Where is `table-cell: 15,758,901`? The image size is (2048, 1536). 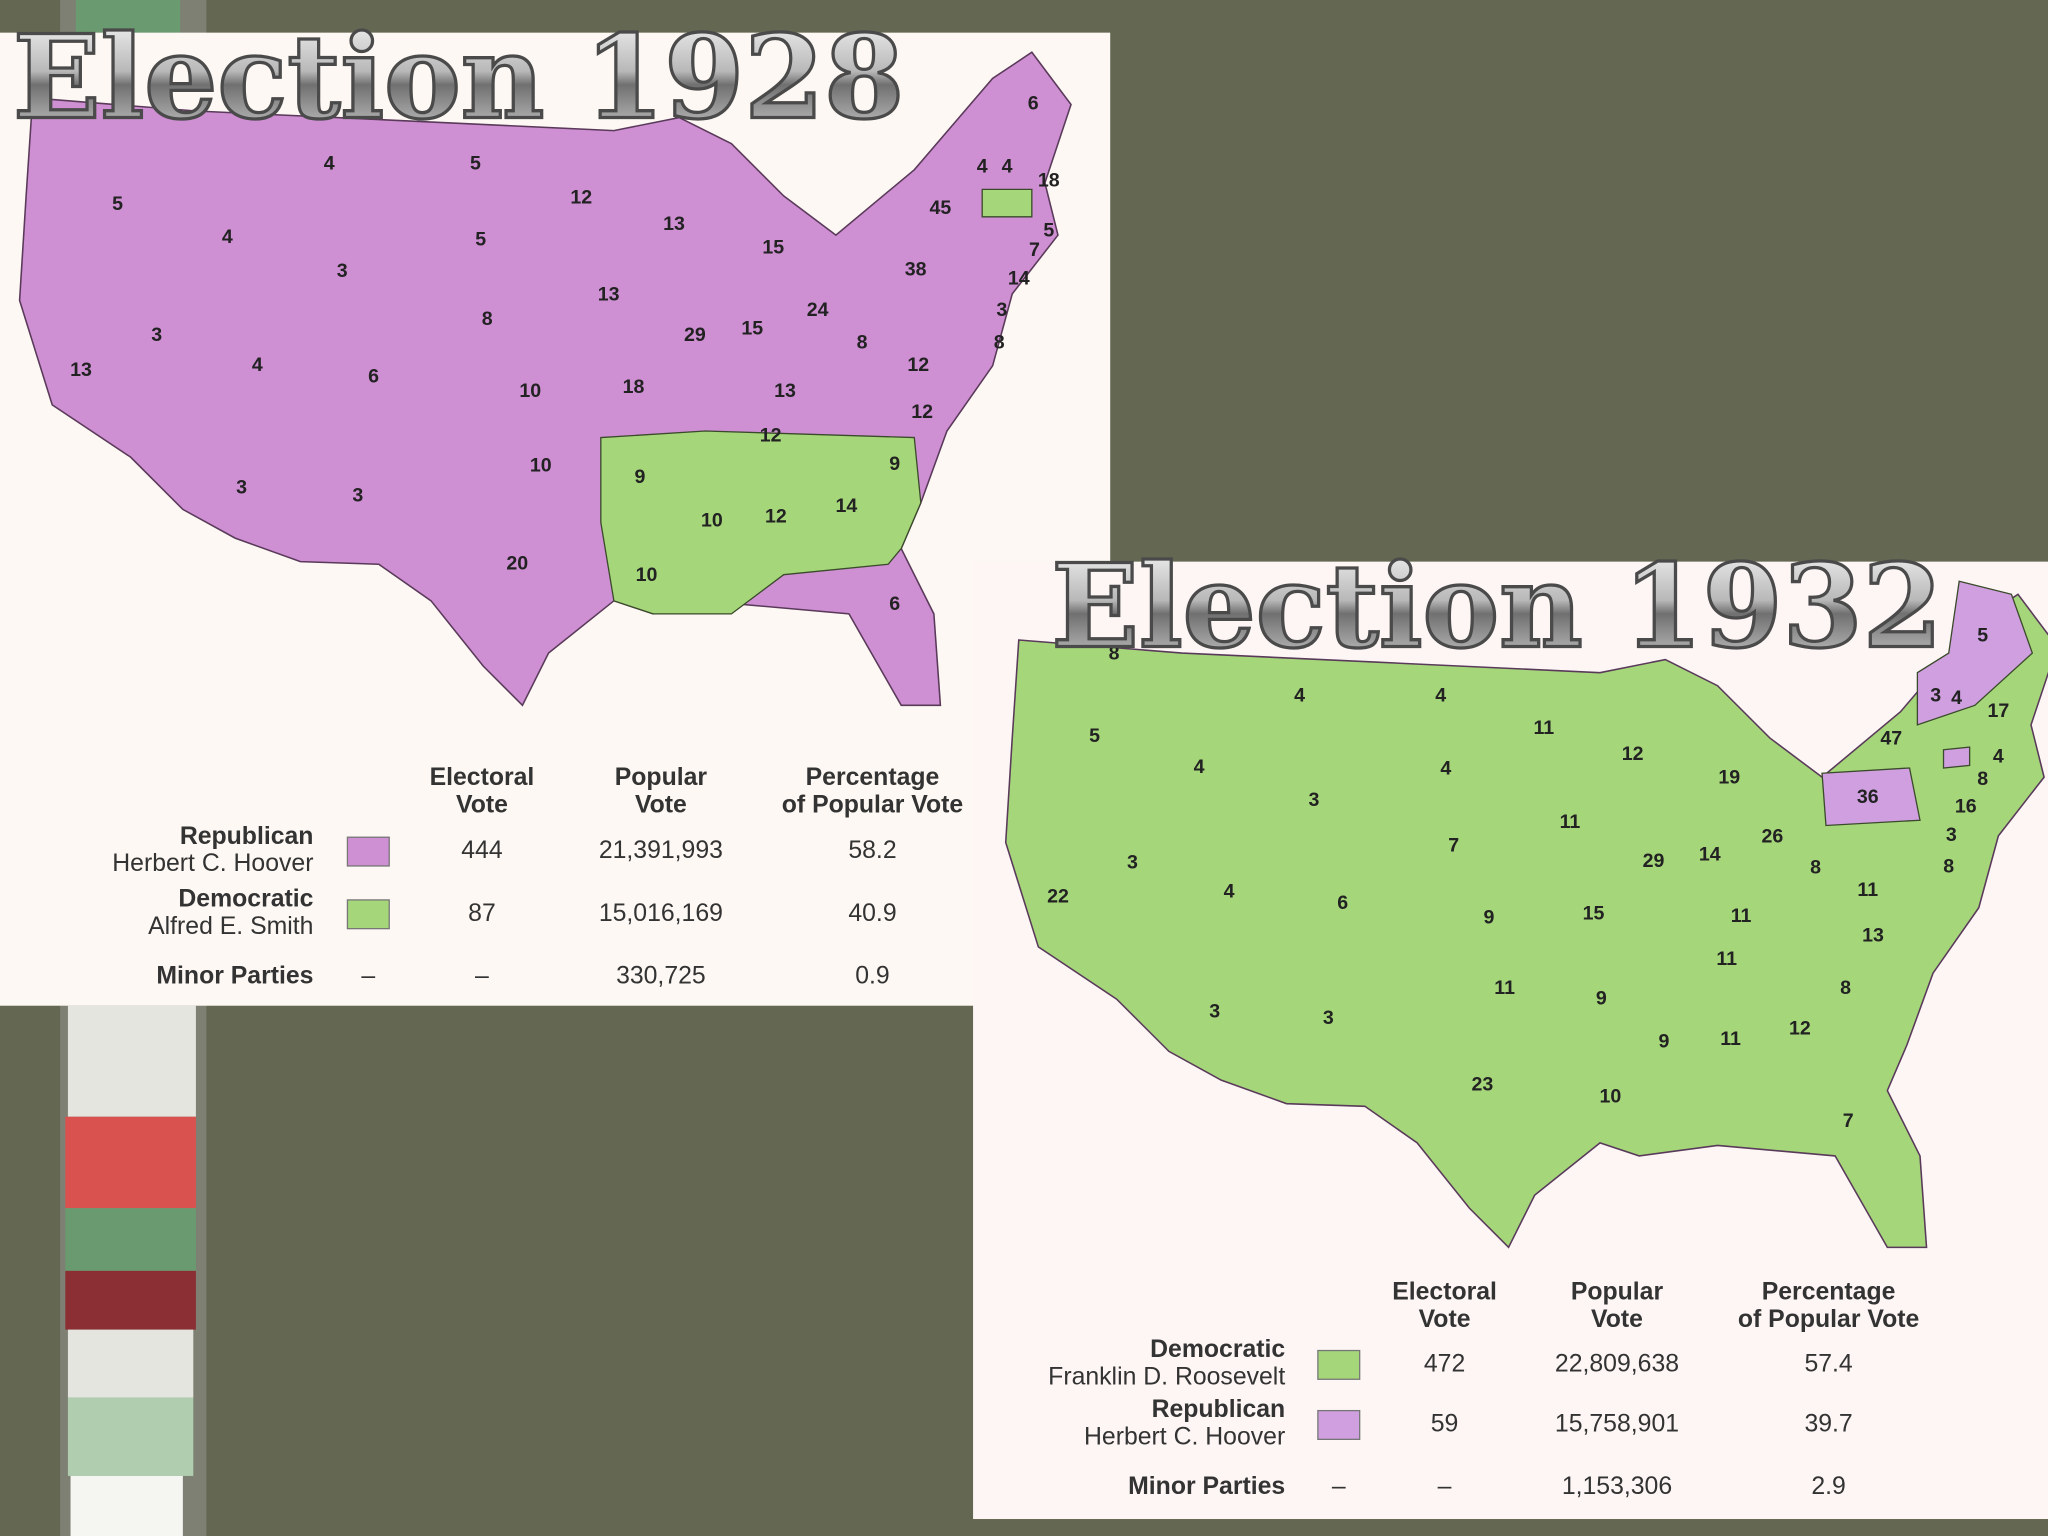 table-cell: 15,758,901 is located at coordinates (1617, 1424).